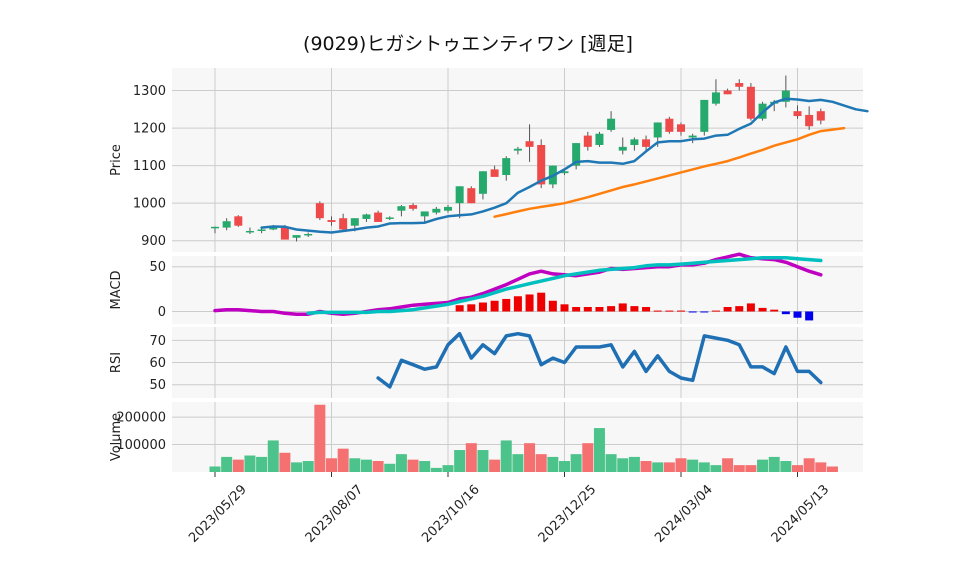 The width and height of the screenshot is (958, 575). Describe the element at coordinates (149, 166) in the screenshot. I see `price-ytick-label: 1100` at that location.